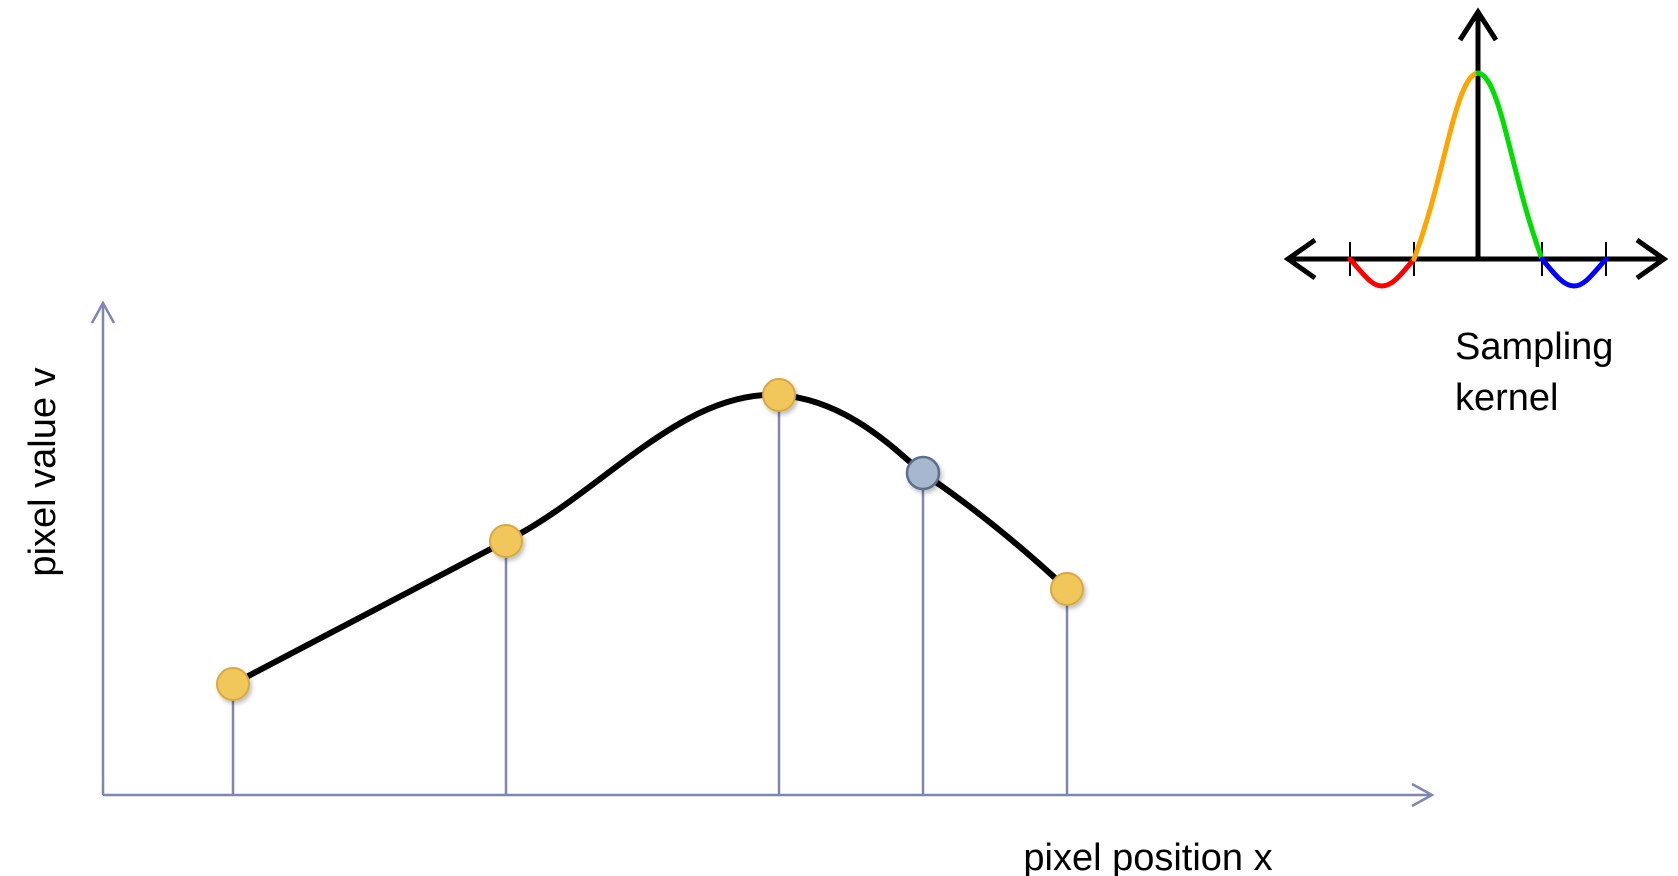  I want to click on sampling-kernel-inset: Sampling kernel, so click(1476, 213).